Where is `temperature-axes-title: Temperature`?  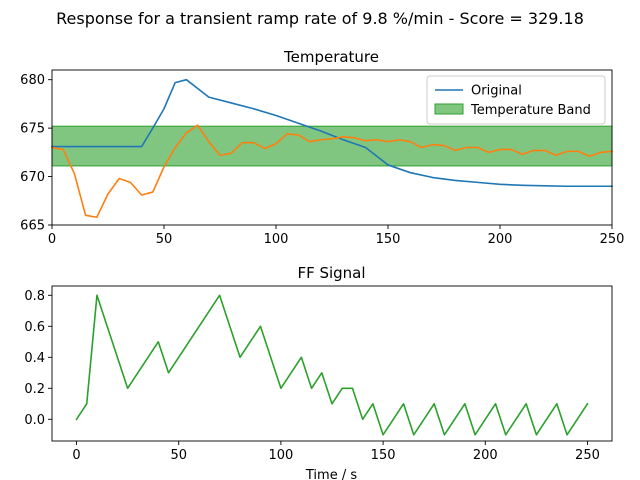
temperature-axes-title: Temperature is located at coordinates (331, 57).